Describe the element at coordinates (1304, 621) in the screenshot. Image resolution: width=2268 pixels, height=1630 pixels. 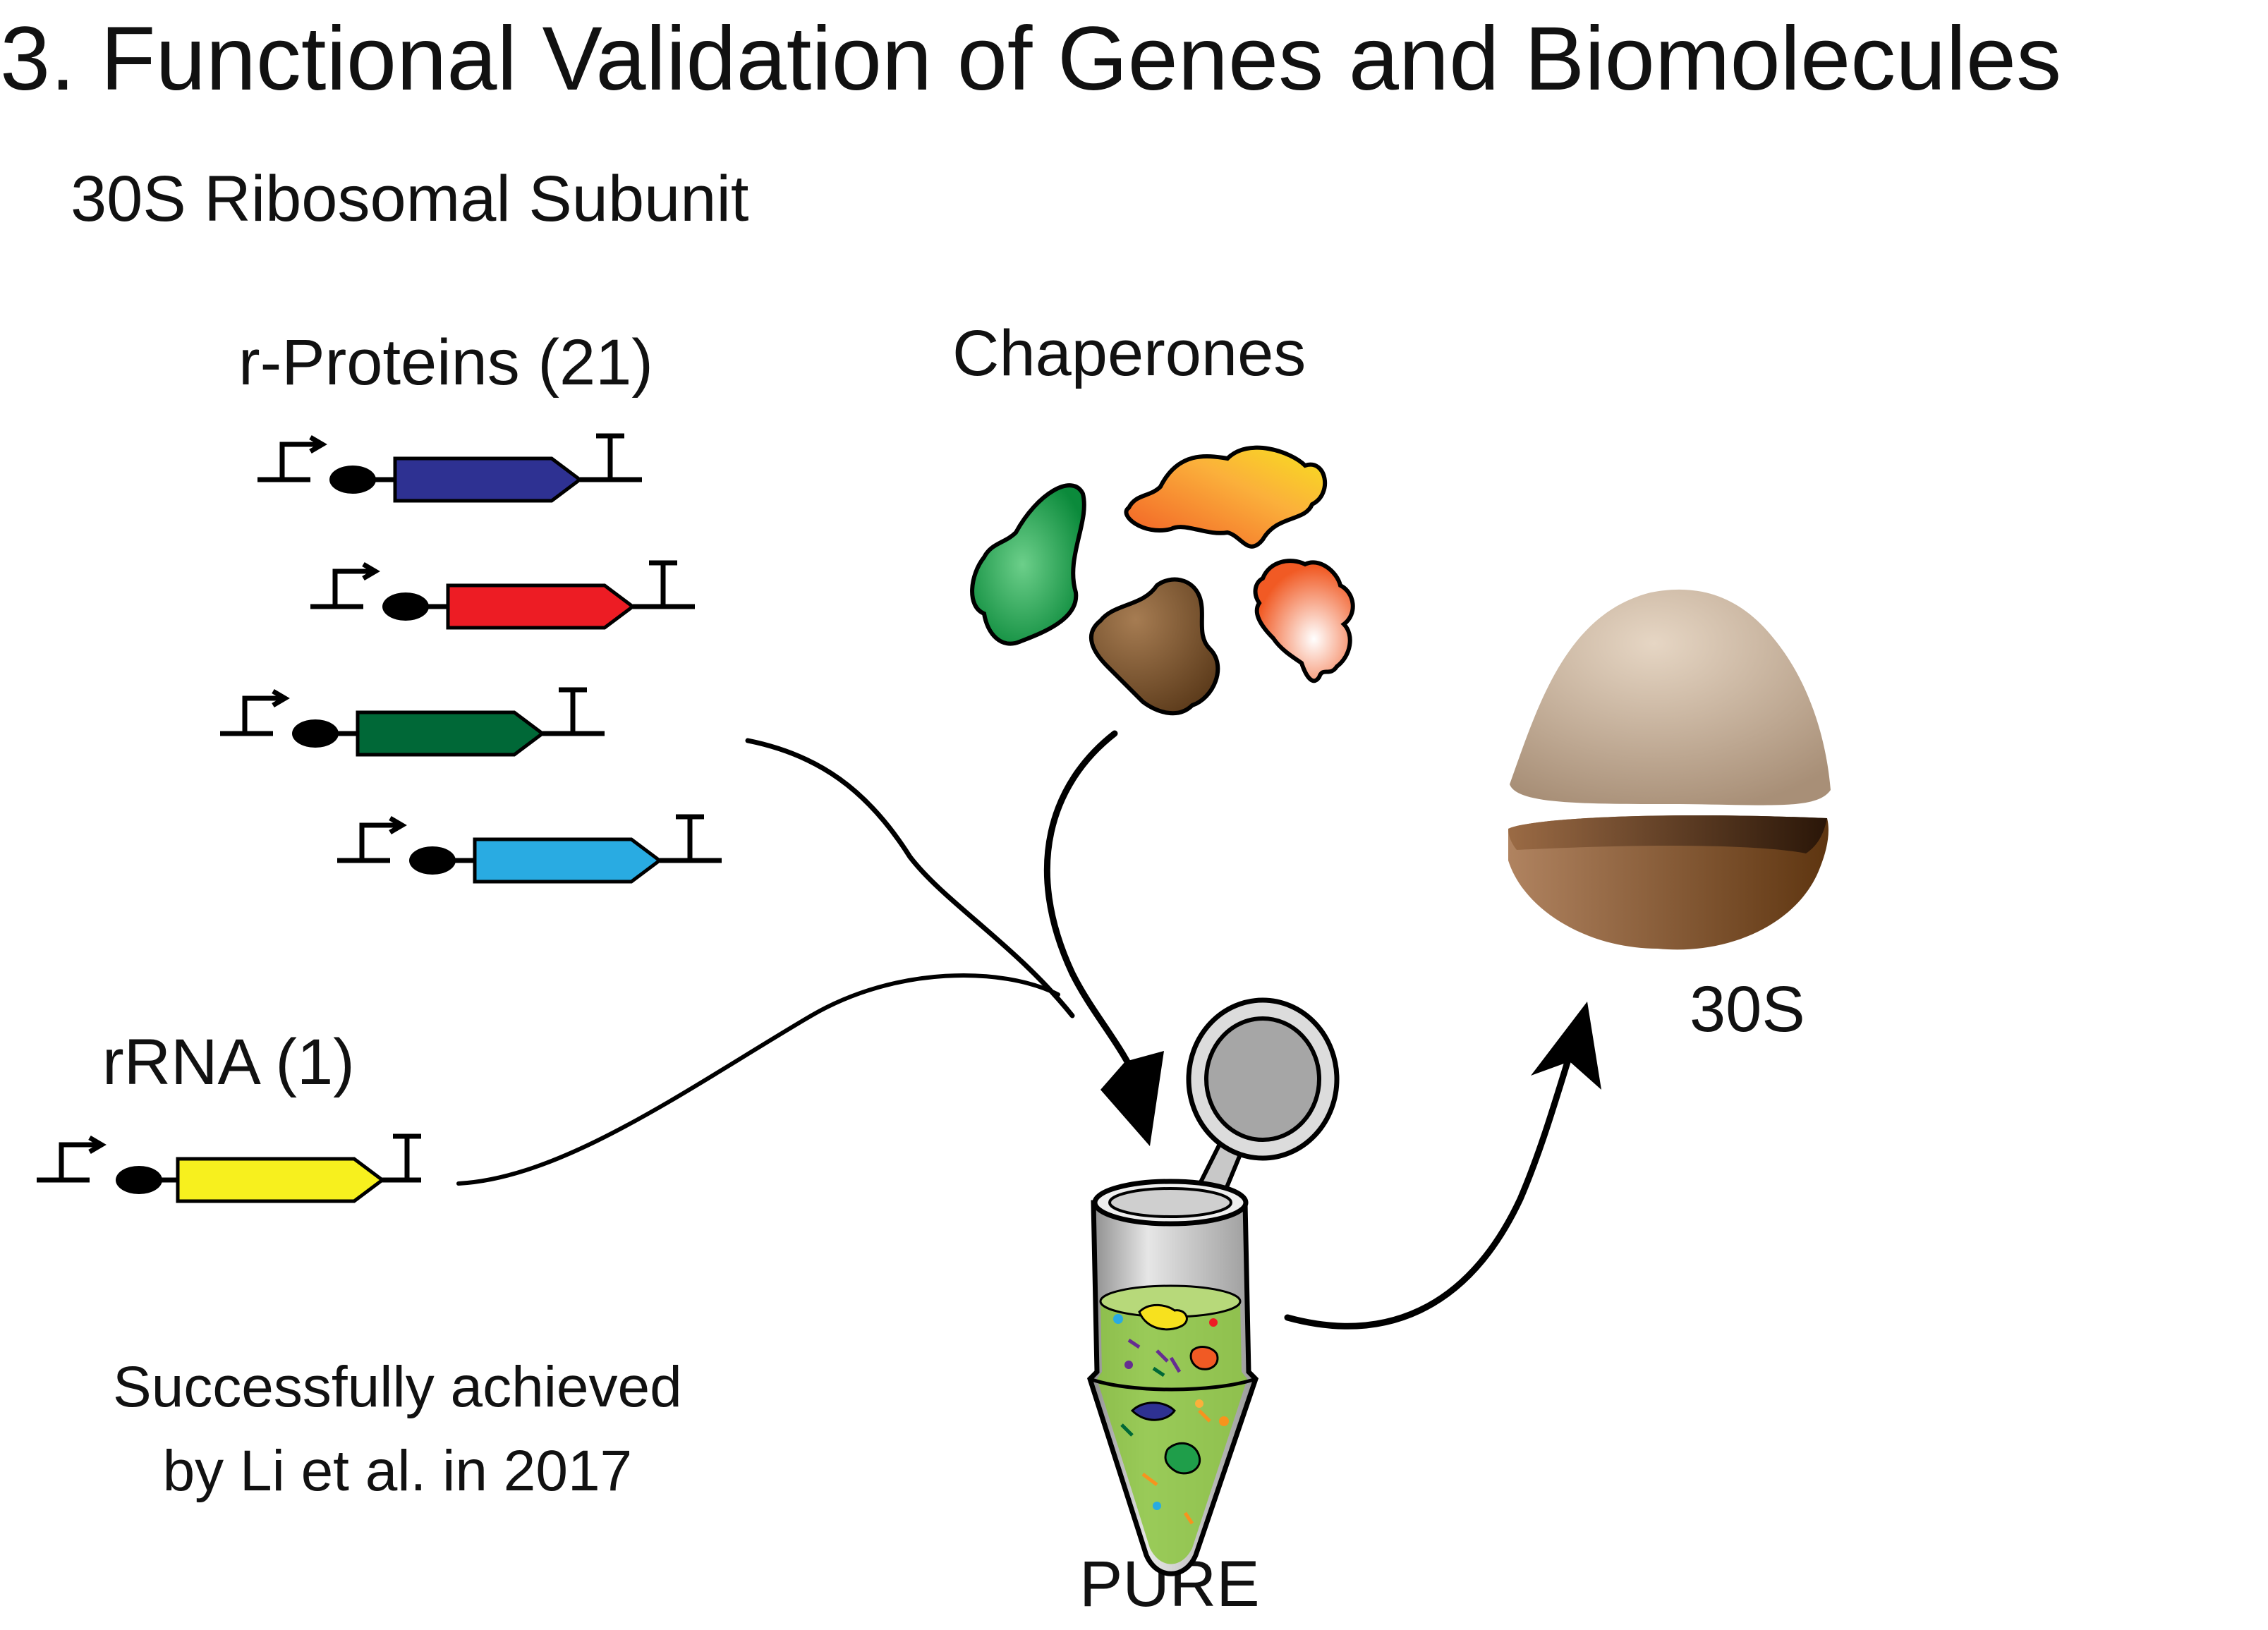
I see `chaperone-red-orange` at that location.